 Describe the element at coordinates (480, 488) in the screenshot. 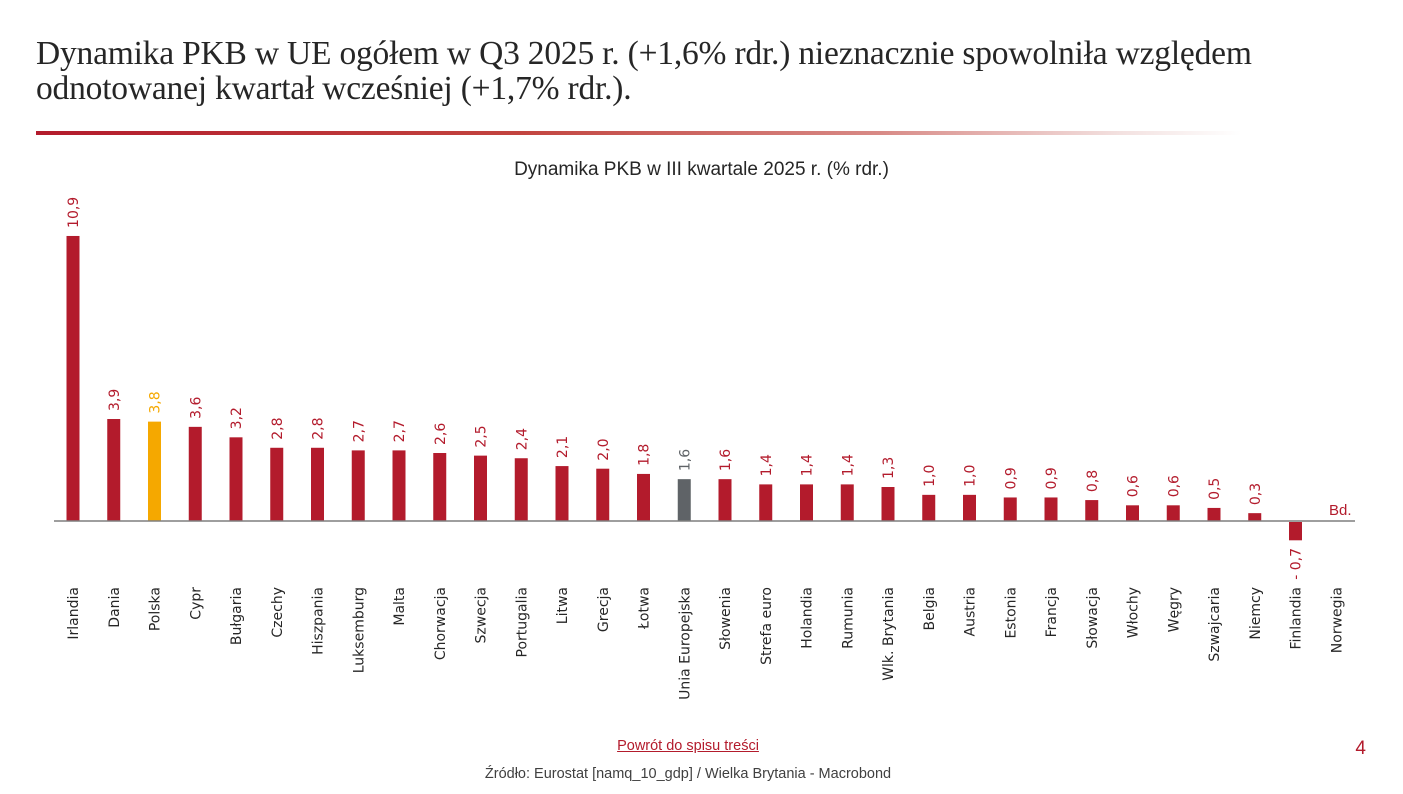

I see `bar-szwecja` at that location.